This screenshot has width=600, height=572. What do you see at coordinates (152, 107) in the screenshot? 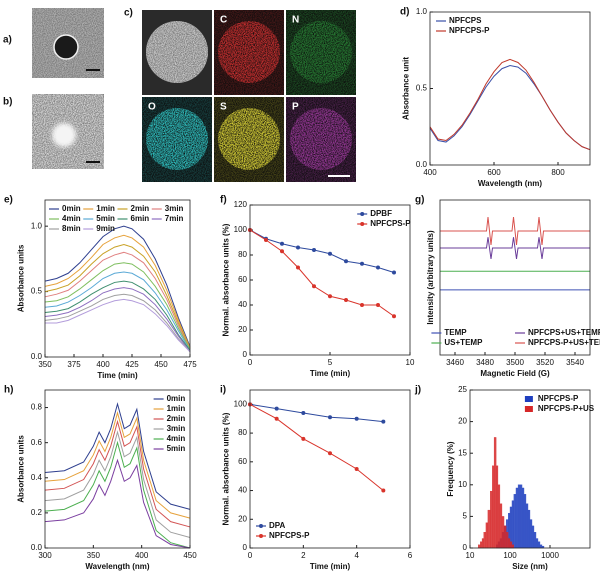
I see `eds-label: O` at bounding box center [152, 107].